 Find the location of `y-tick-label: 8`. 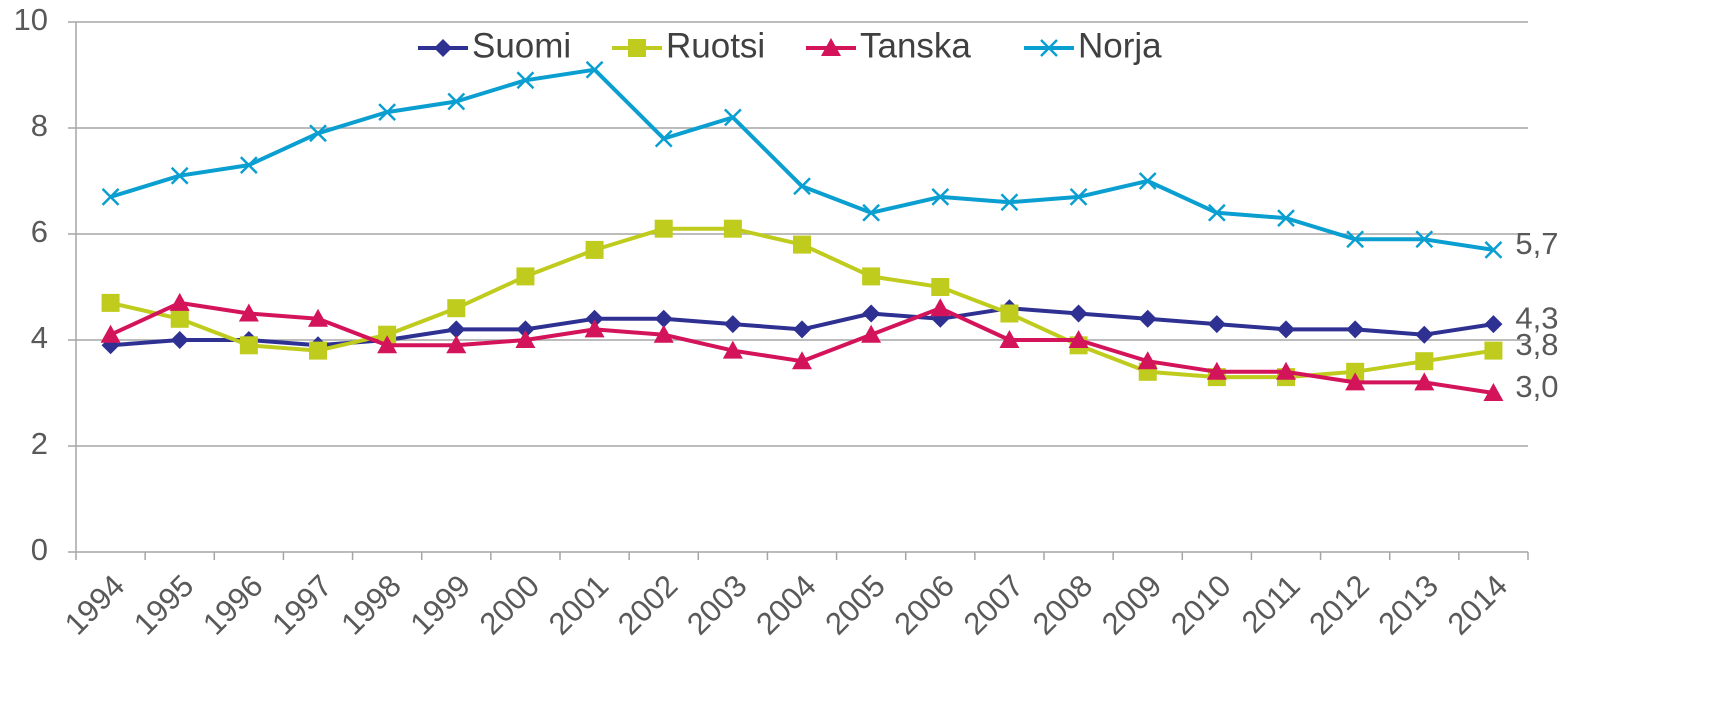

y-tick-label: 8 is located at coordinates (39, 125).